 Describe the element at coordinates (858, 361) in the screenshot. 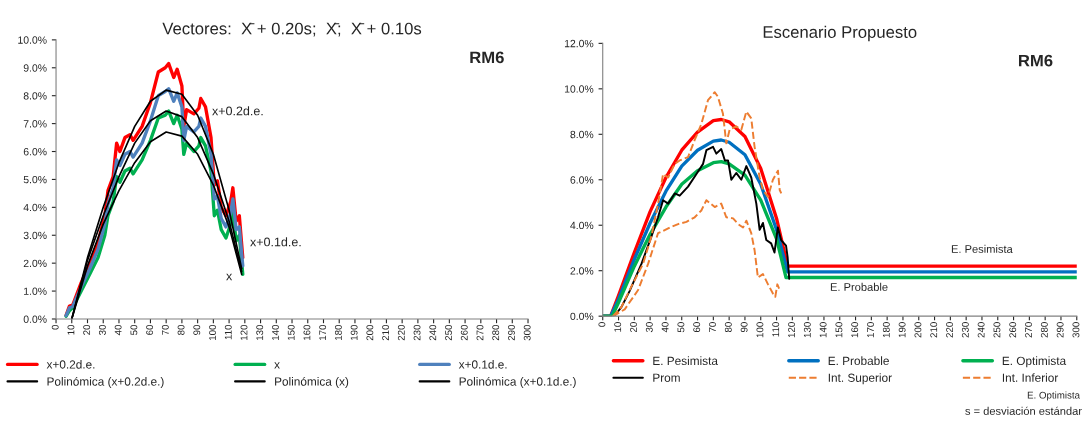

I see `legend-label: E. Probable` at that location.